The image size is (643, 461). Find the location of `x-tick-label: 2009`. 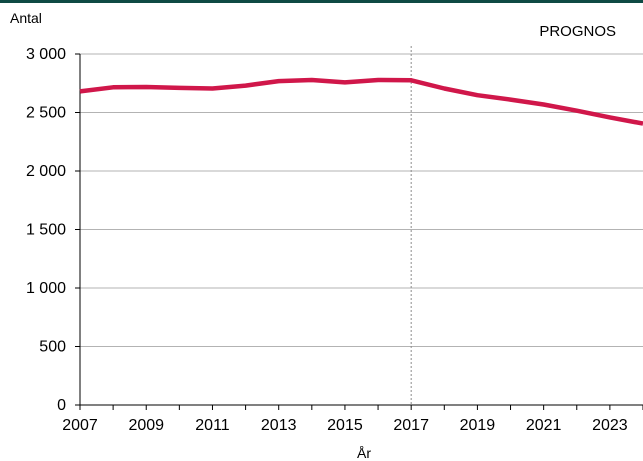

x-tick-label: 2009 is located at coordinates (146, 425).